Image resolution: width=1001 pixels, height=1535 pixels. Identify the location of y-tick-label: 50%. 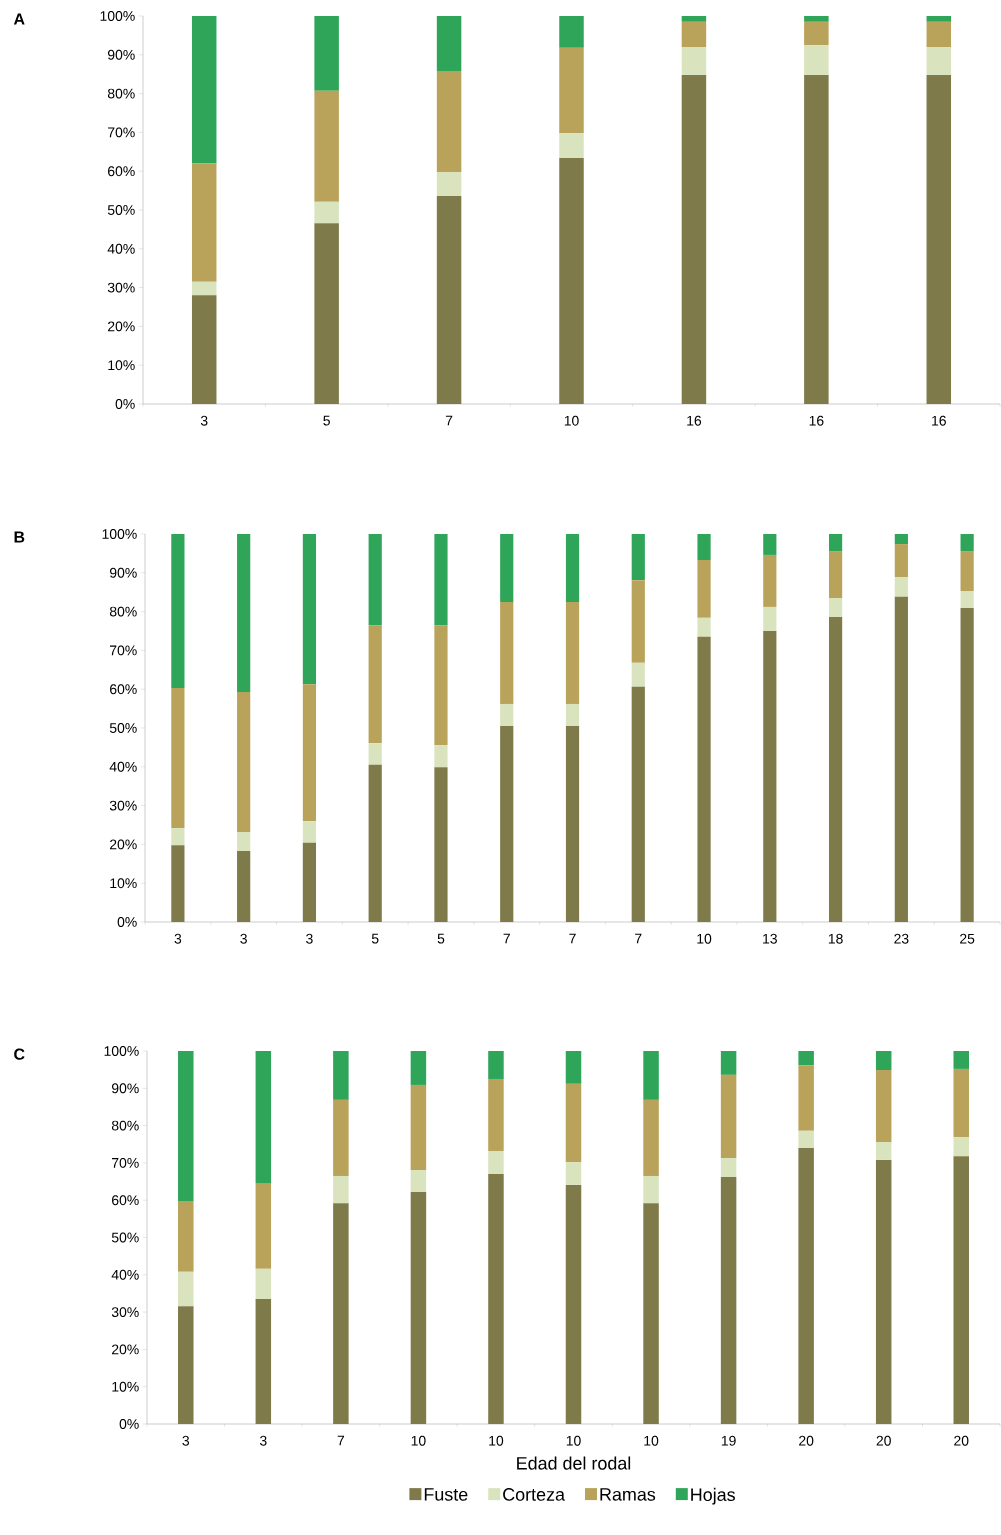
(123, 728).